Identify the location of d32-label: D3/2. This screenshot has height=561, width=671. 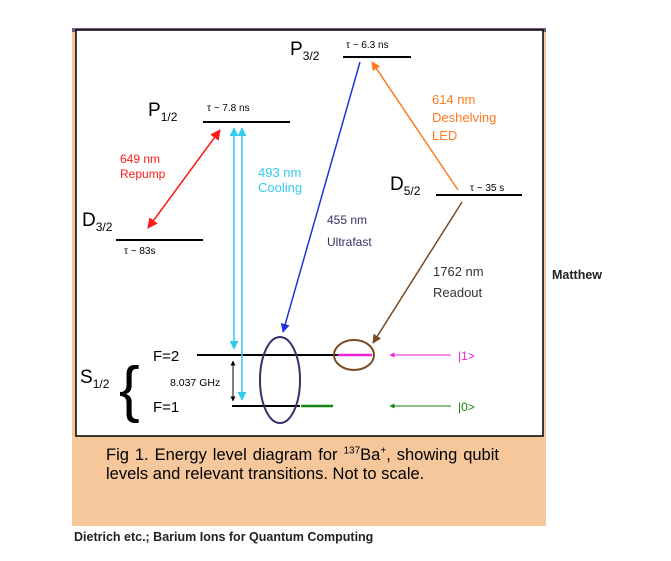
(97, 222).